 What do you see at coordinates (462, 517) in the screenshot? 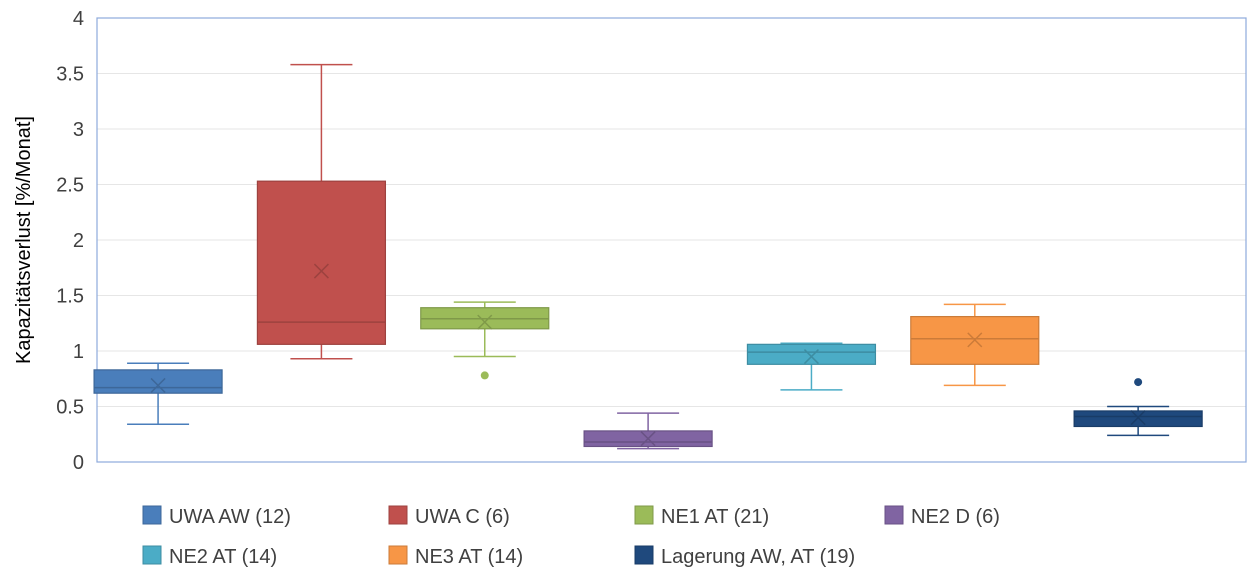
I see `legend-label: UWA C (6)` at bounding box center [462, 517].